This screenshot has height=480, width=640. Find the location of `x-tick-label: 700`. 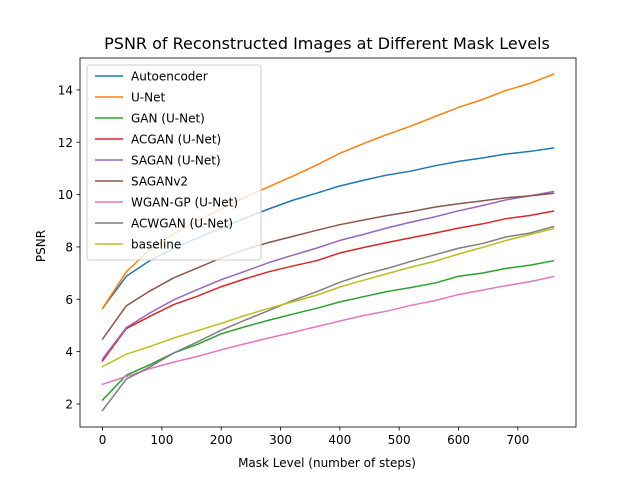

x-tick-label: 700 is located at coordinates (517, 440).